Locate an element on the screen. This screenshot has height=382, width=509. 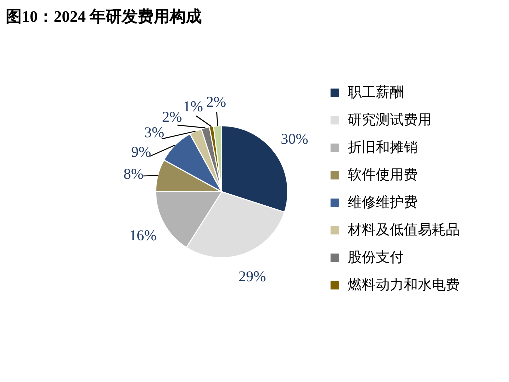
data-label: 1% is located at coordinates (193, 108).